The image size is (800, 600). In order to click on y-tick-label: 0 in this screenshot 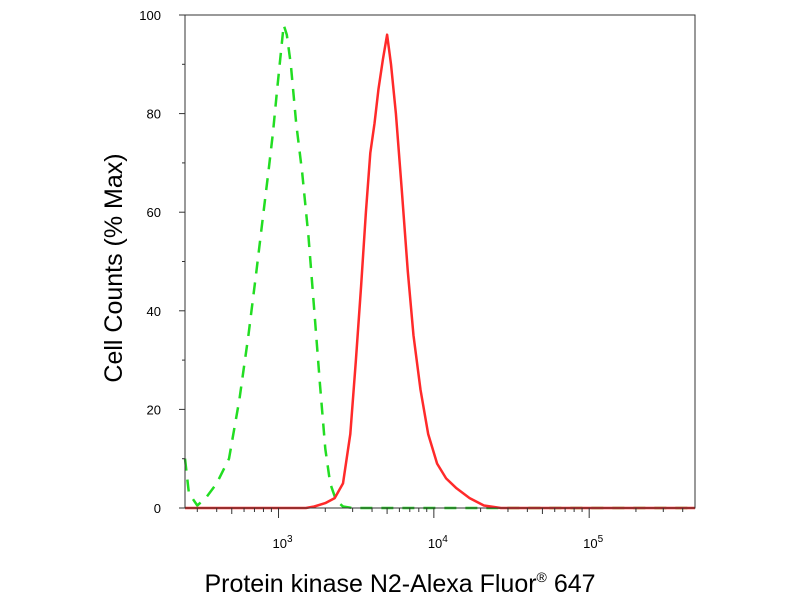, I will do `click(157, 508)`.